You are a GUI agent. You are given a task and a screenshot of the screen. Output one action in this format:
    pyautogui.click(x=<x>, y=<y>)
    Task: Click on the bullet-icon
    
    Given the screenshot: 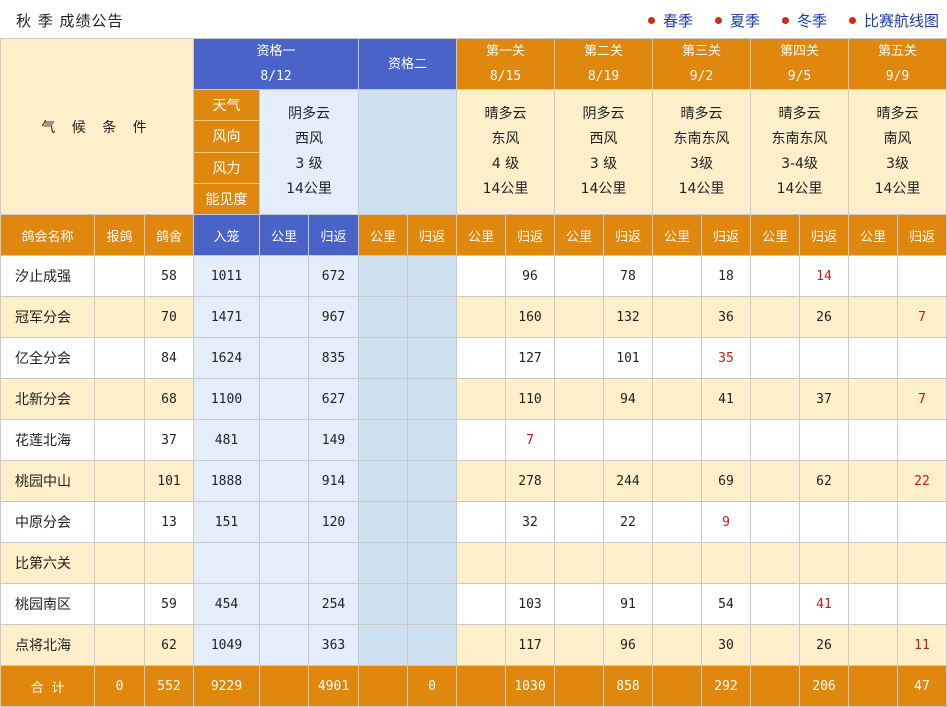 What is the action you would take?
    pyautogui.click(x=718, y=20)
    